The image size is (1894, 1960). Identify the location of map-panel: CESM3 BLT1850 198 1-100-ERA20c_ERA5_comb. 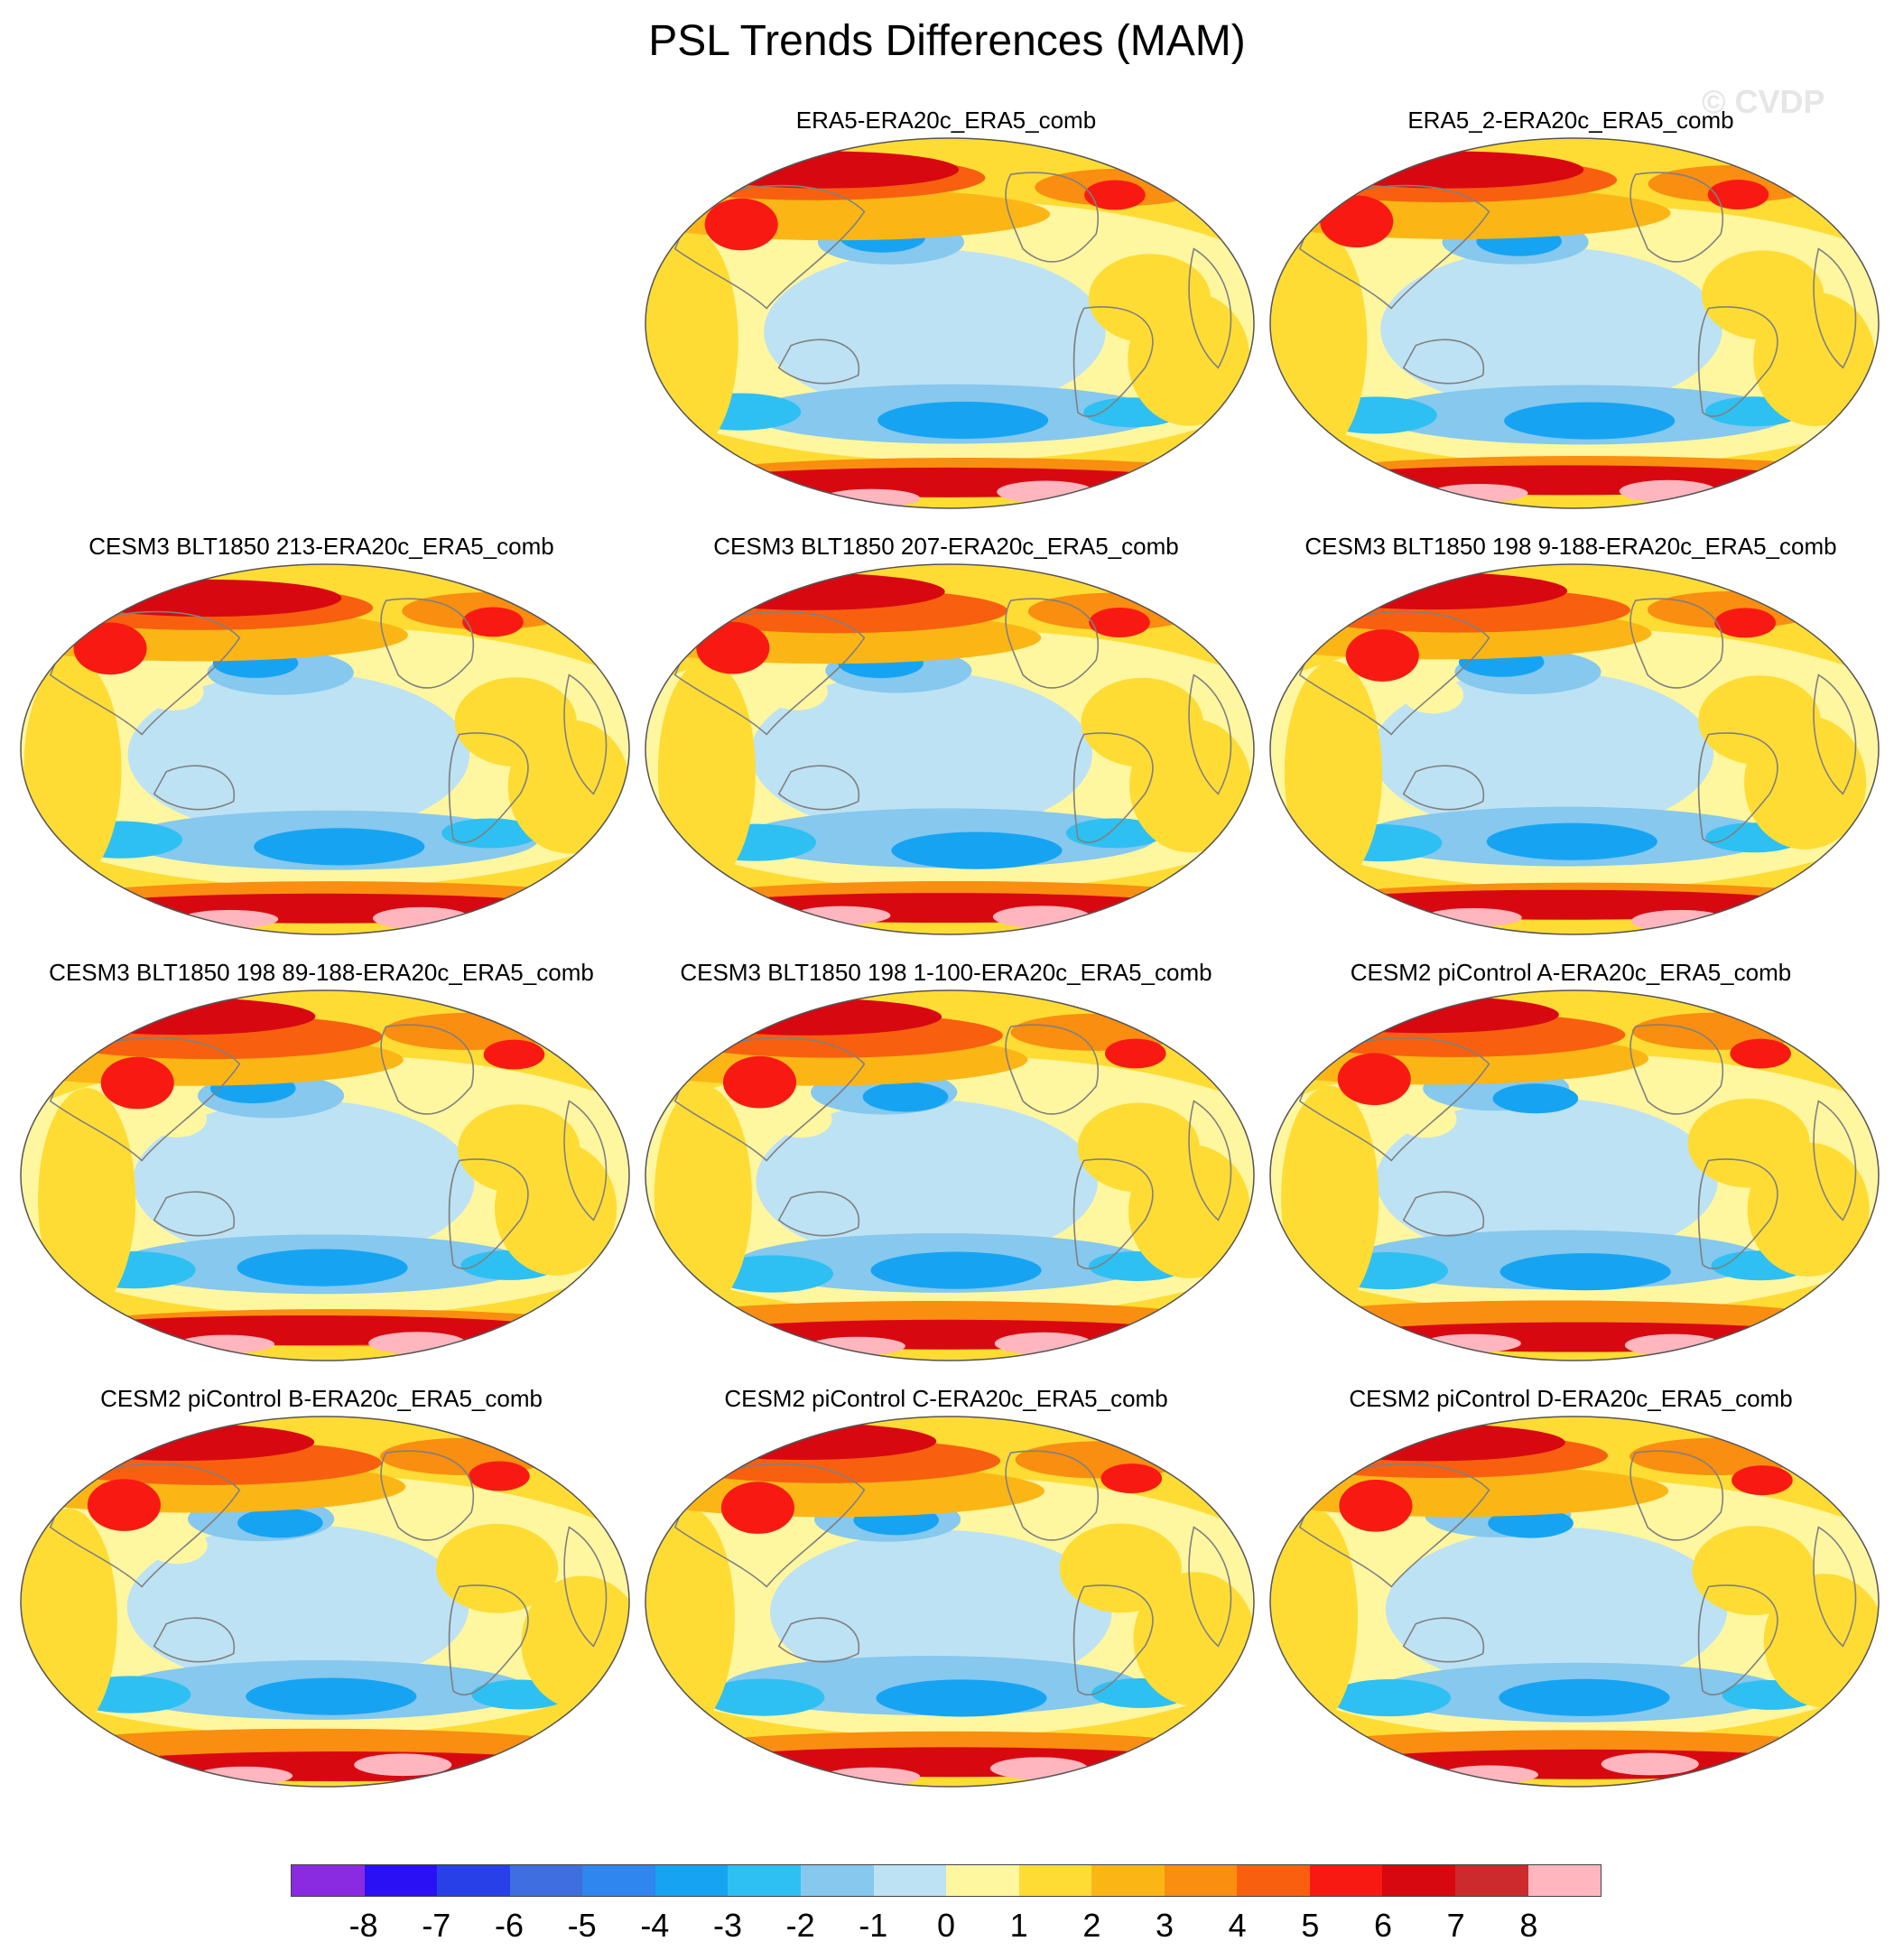
(946, 1171).